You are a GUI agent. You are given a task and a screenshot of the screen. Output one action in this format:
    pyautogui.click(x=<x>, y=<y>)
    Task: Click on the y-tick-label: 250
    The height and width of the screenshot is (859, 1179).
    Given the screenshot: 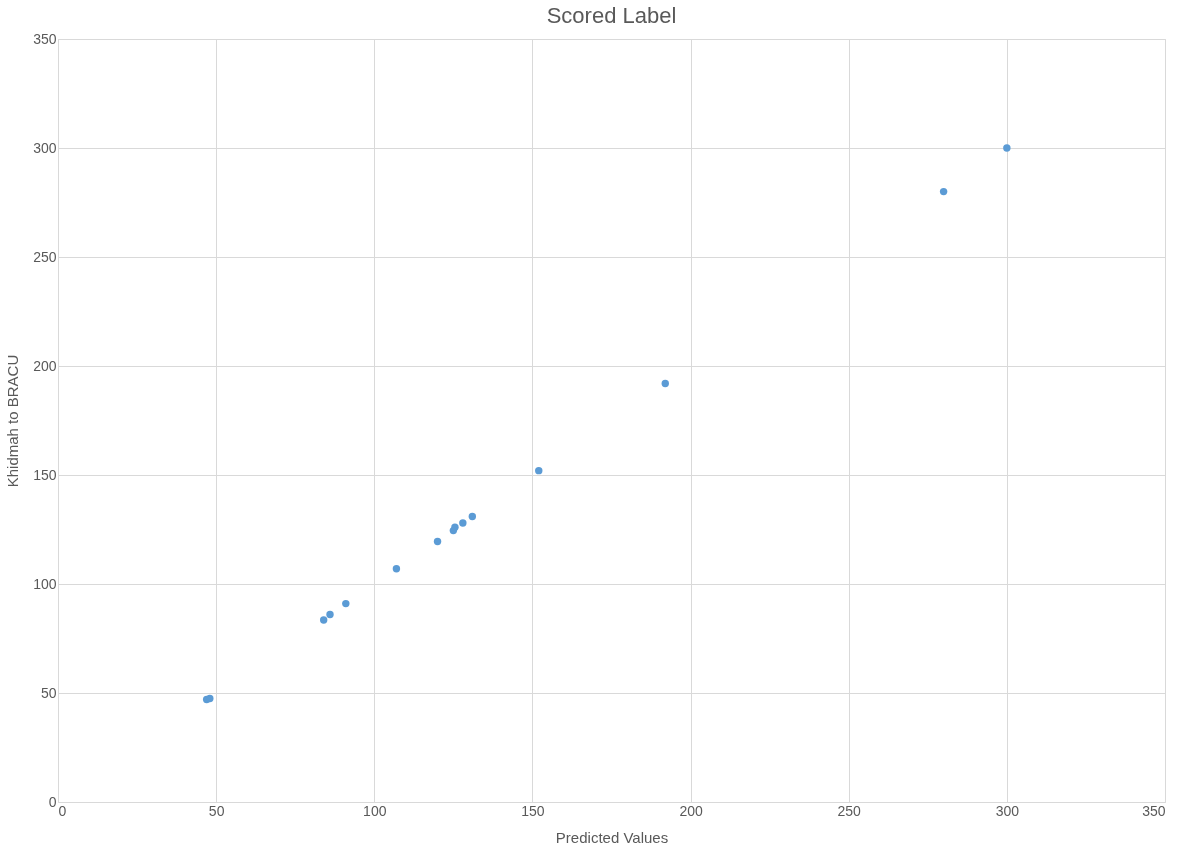 What is the action you would take?
    pyautogui.click(x=45, y=256)
    